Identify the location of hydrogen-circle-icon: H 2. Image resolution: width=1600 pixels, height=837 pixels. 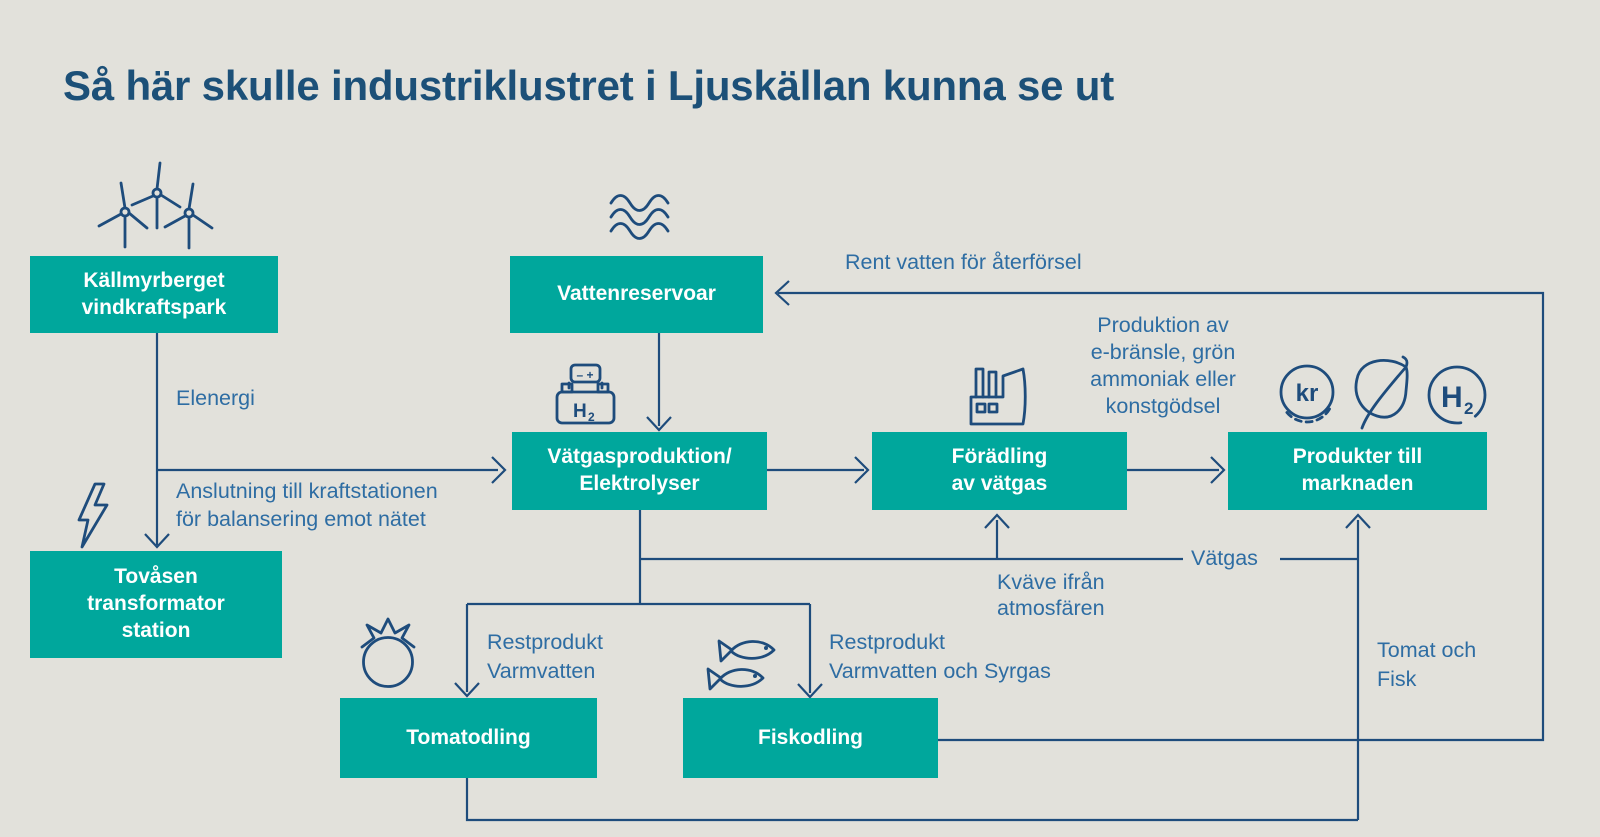
(1457, 395).